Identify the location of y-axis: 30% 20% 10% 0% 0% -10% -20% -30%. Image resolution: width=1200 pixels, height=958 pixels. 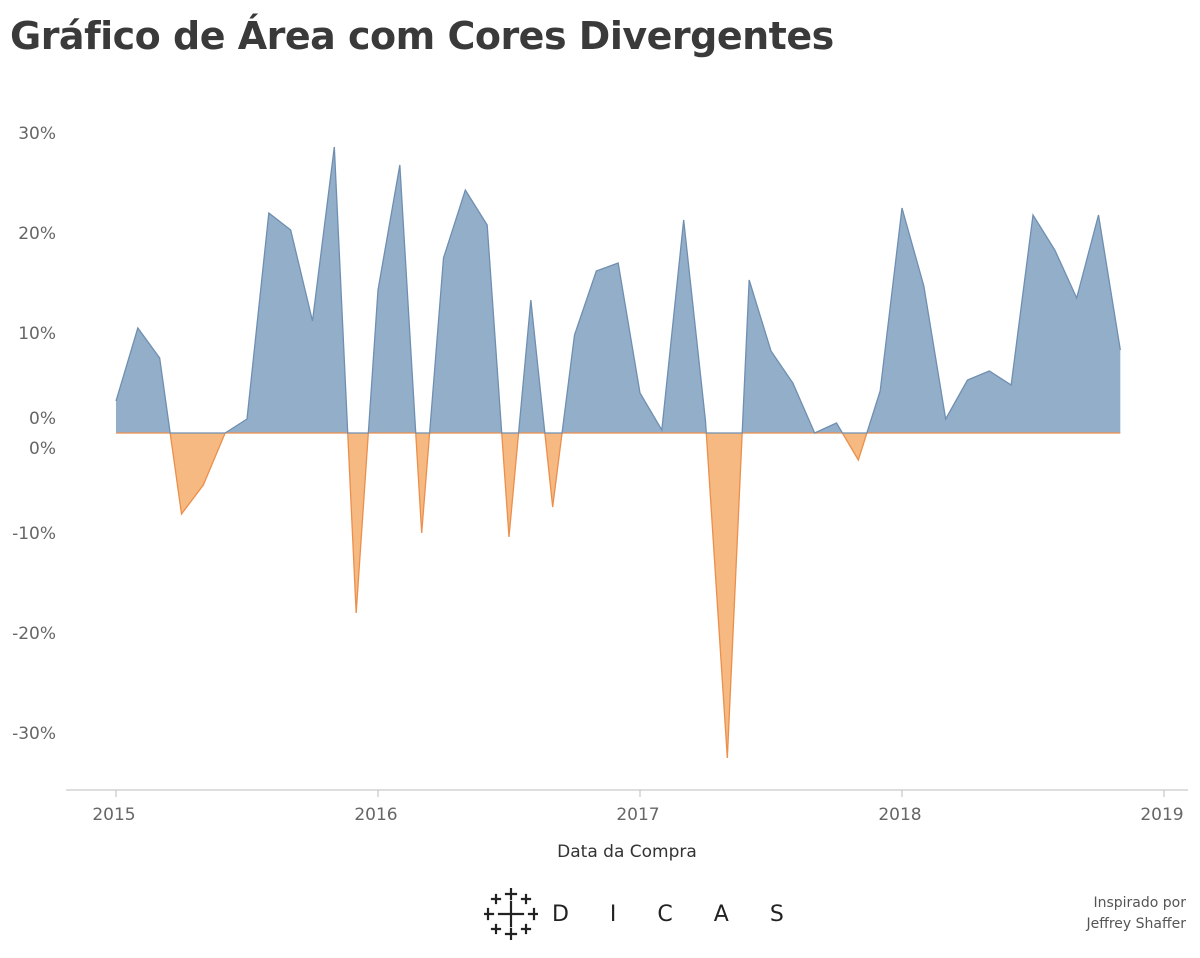
(34, 434).